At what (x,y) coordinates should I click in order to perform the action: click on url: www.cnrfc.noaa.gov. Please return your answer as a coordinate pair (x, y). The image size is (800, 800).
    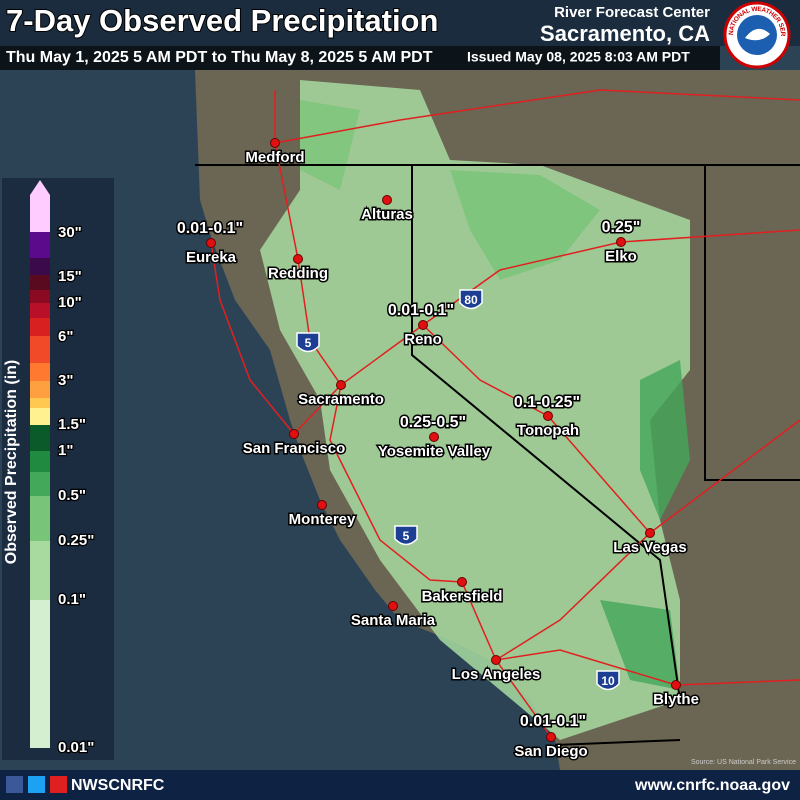
    Looking at the image, I should click on (712, 785).